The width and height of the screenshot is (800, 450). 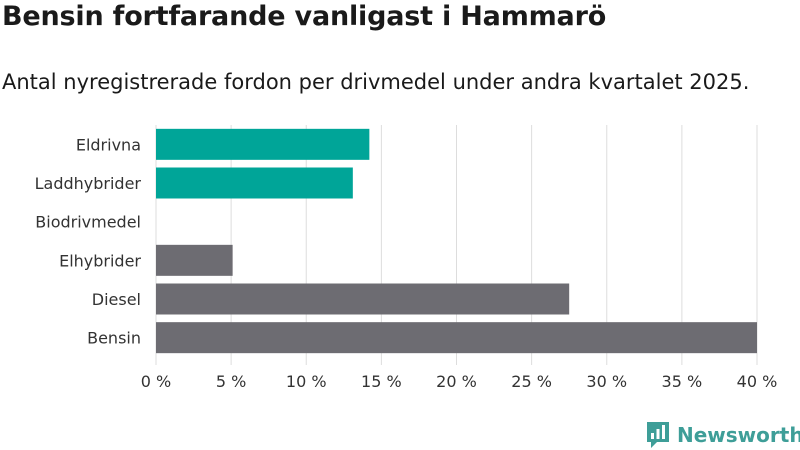 I want to click on category-label: Bensin, so click(x=114, y=338).